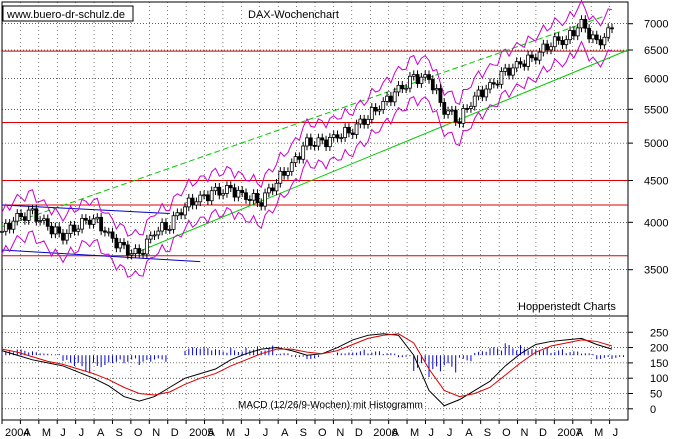  I want to click on watermark-box, so click(68, 13).